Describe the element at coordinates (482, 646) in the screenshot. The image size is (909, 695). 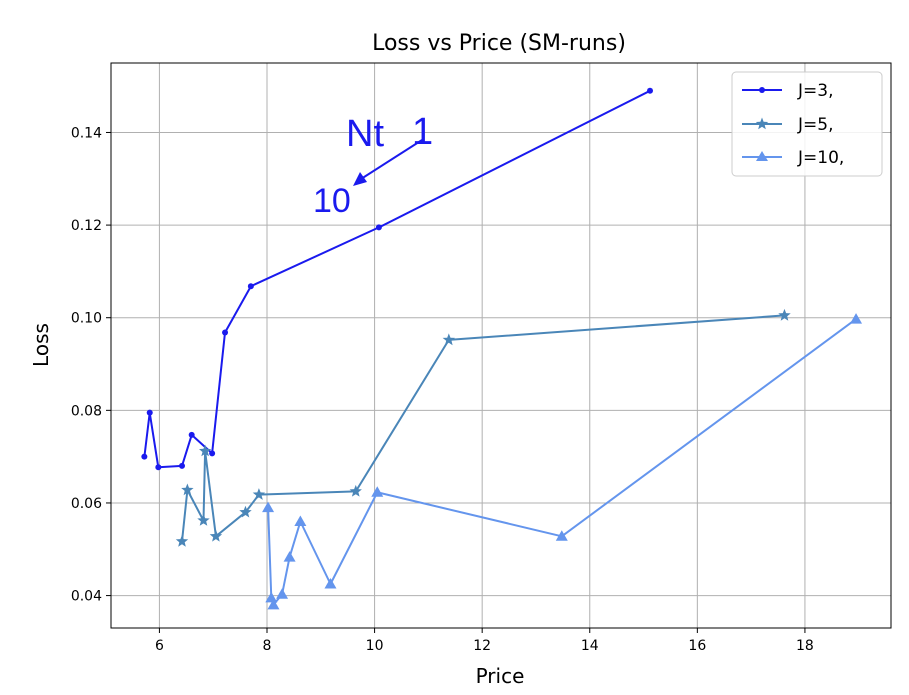
I see `x-tick-label: 12` at that location.